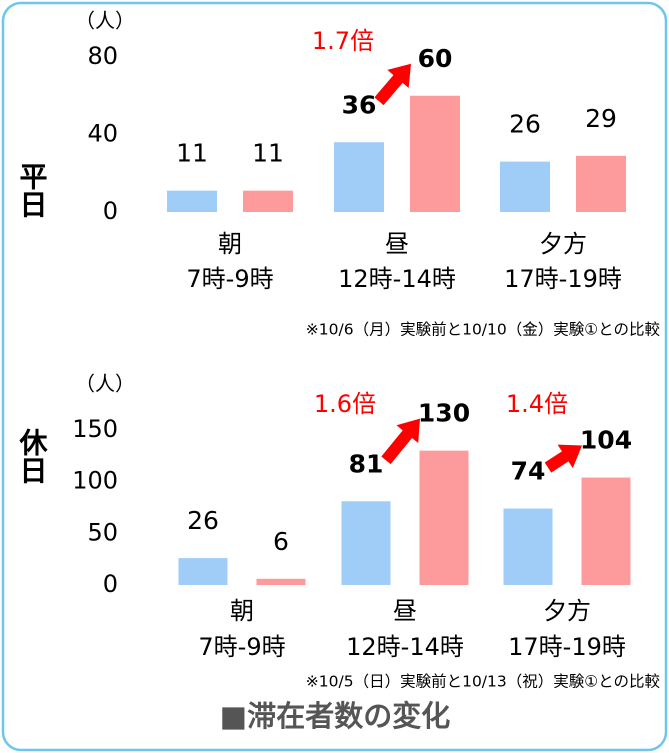 The width and height of the screenshot is (669, 753). I want to click on value-label: 104, so click(606, 440).